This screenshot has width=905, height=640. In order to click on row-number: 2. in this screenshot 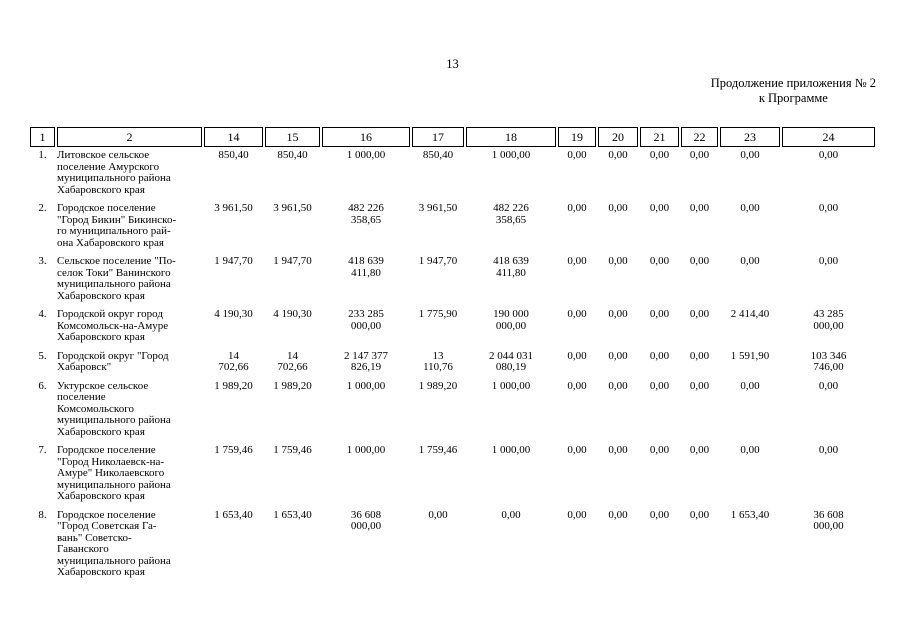, I will do `click(42, 208)`.